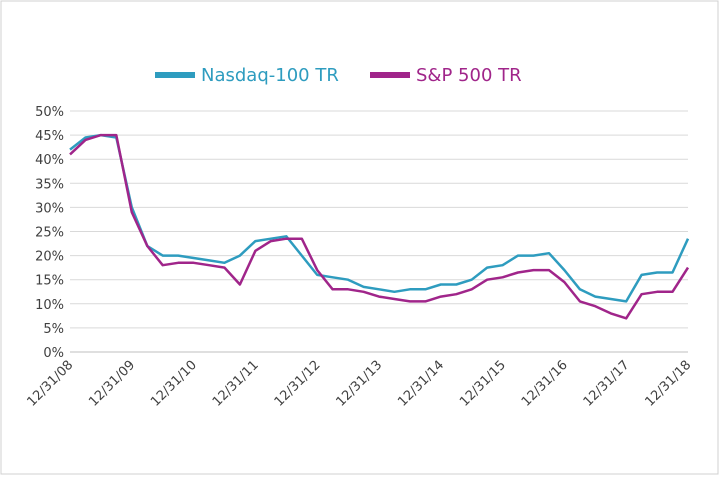 This screenshot has height=479, width=719. I want to click on y-tick-label: 5%, so click(53, 329).